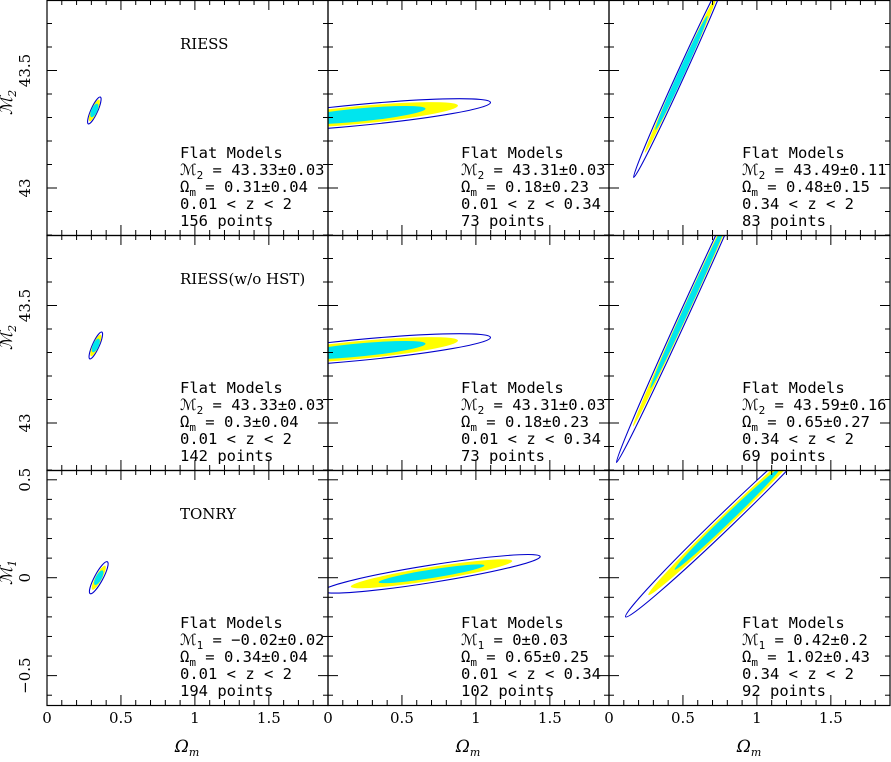  I want to click on point-count: 194 points, so click(226, 691).